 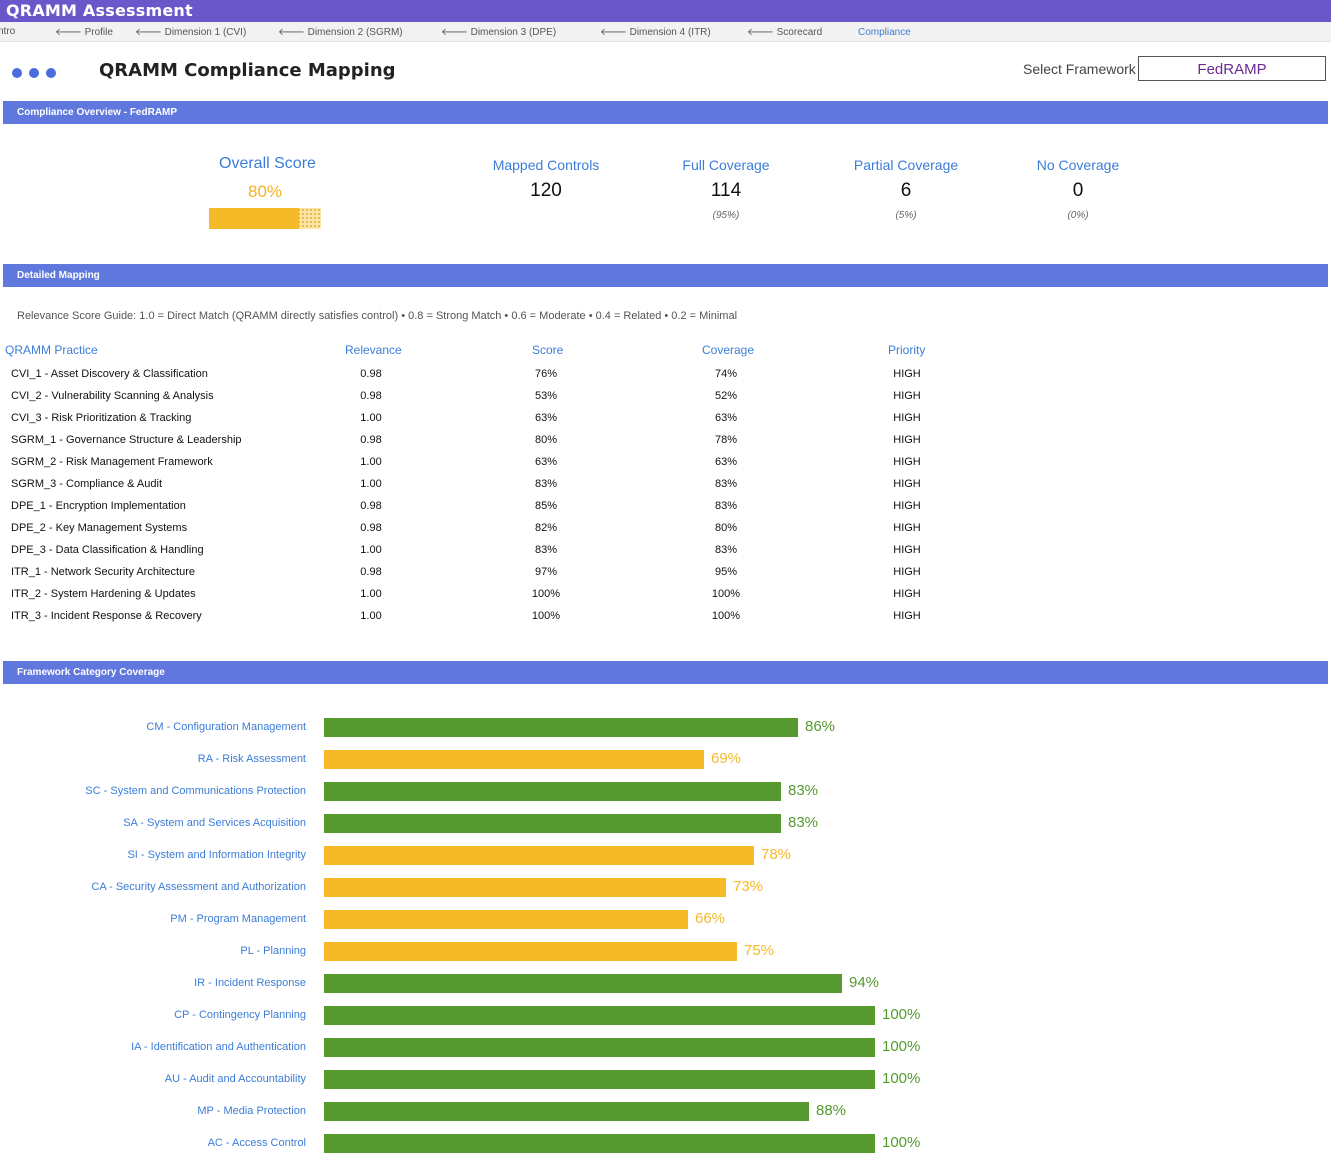 What do you see at coordinates (267, 163) in the screenshot?
I see `overall-score-label: Overall Score` at bounding box center [267, 163].